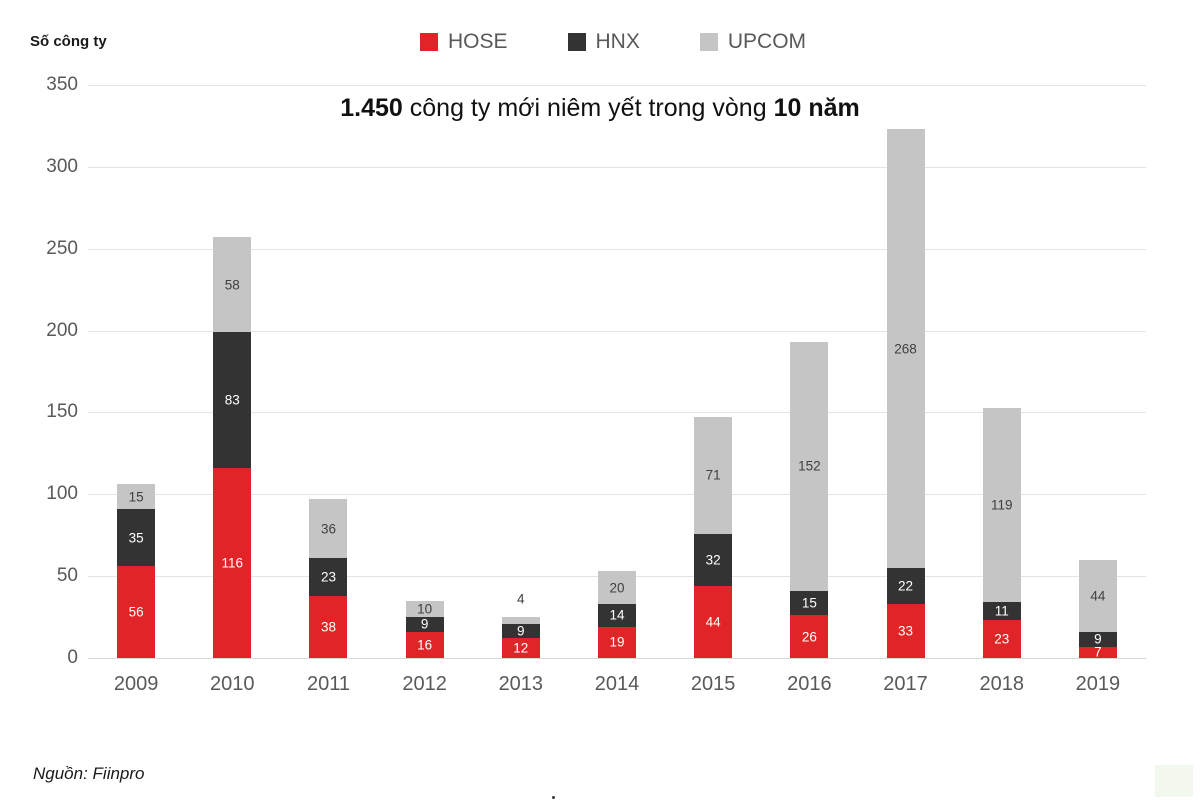  Describe the element at coordinates (62, 84) in the screenshot. I see `y-tick-label-350: 350` at that location.